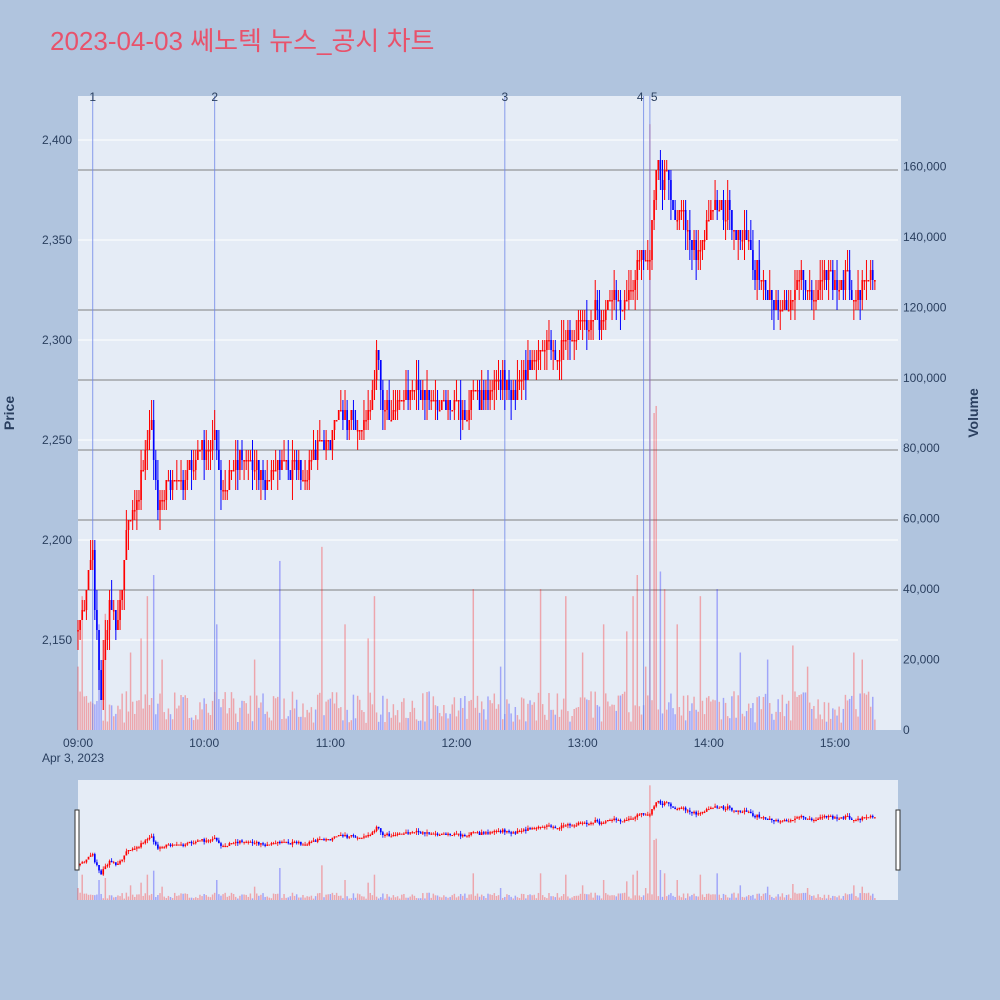  What do you see at coordinates (898, 840) in the screenshot?
I see `range-slider-right-handle` at bounding box center [898, 840].